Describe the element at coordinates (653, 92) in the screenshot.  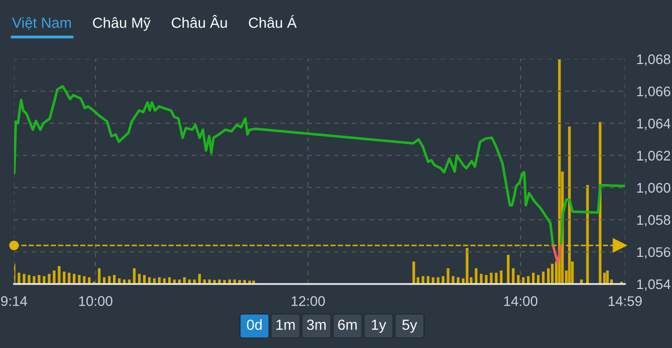
I see `y-tick-label: 1,066` at that location.